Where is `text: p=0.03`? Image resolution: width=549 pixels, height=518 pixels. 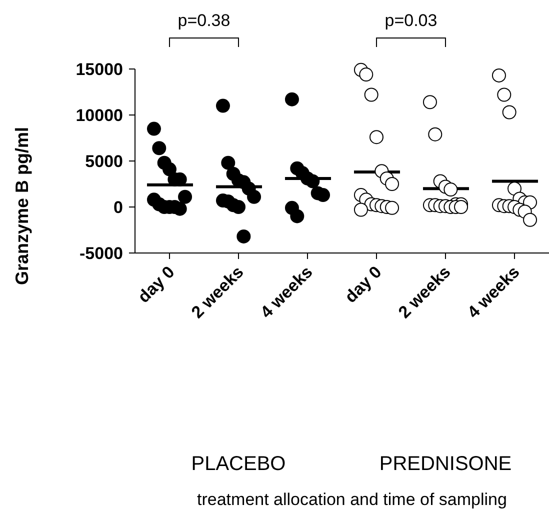 text: p=0.03 is located at coordinates (411, 20).